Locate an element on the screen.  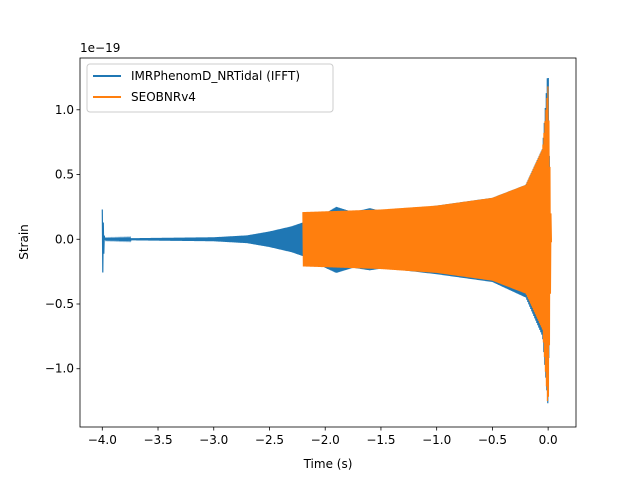
y-tick-label: 0.0 is located at coordinates (64, 239).